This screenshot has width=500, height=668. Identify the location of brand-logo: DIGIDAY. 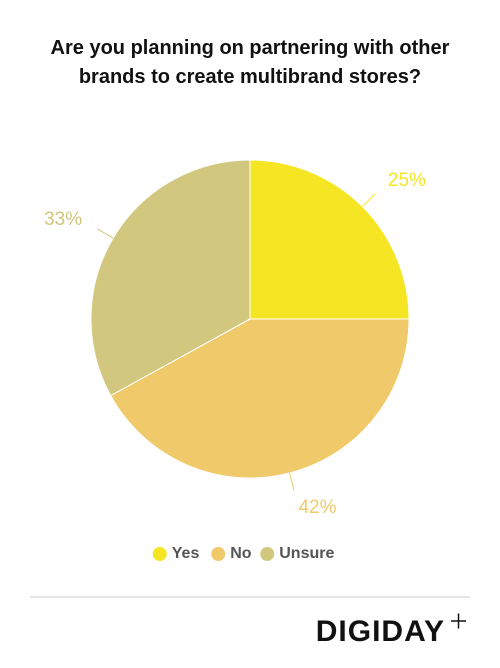
(380, 631).